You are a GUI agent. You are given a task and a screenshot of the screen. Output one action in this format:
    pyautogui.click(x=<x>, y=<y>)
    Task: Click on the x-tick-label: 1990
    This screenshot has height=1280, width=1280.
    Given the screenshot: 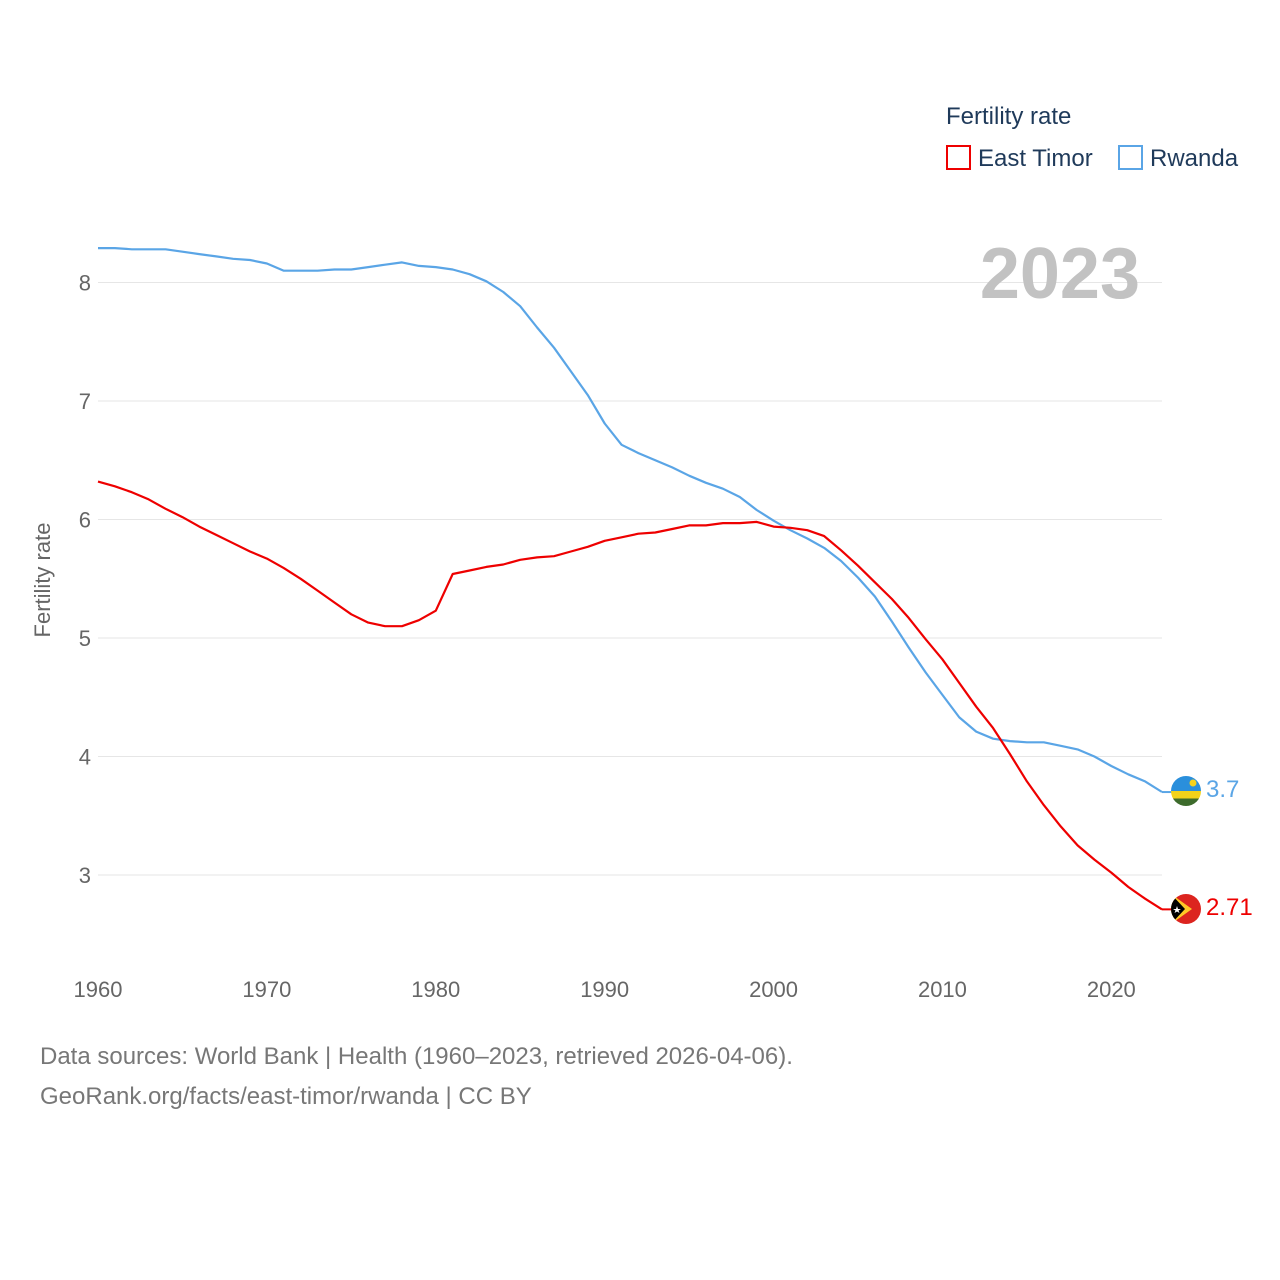 What is the action you would take?
    pyautogui.click(x=604, y=989)
    